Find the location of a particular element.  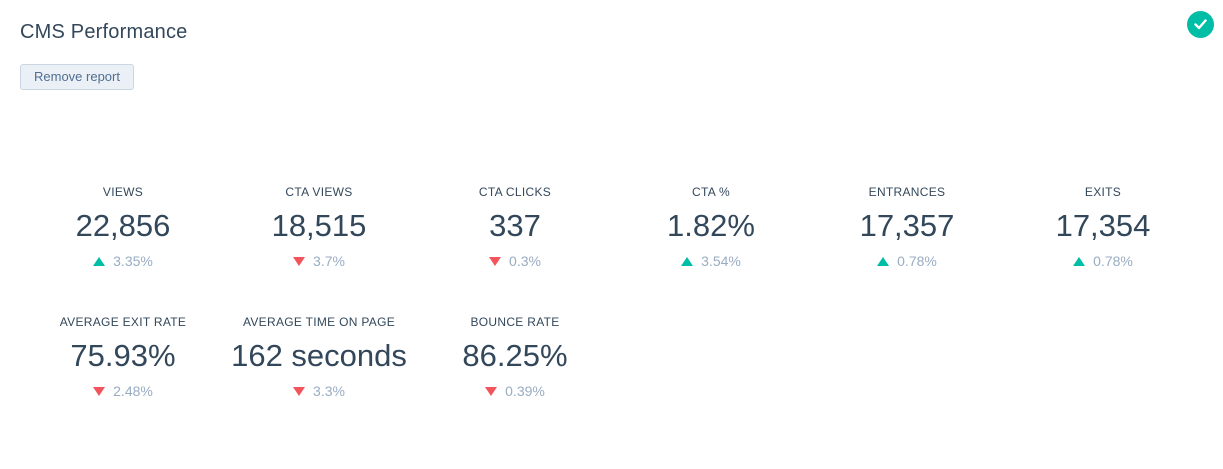

metric-label: VIEWS is located at coordinates (123, 192).